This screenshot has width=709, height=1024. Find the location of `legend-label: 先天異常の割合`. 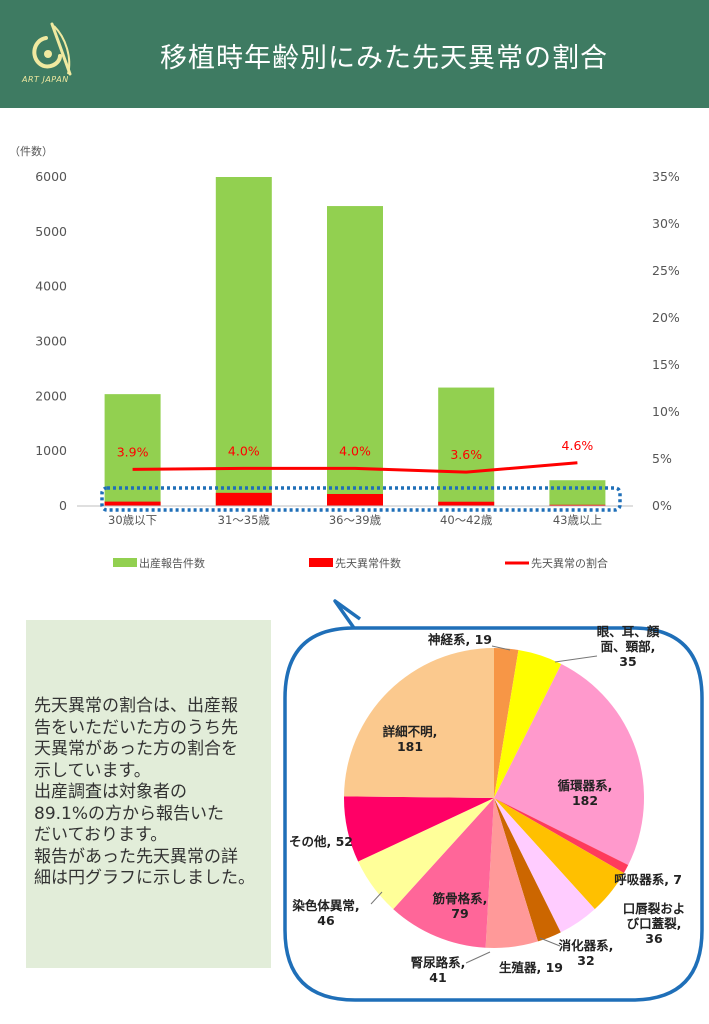

legend-label: 先天異常の割合 is located at coordinates (569, 563).